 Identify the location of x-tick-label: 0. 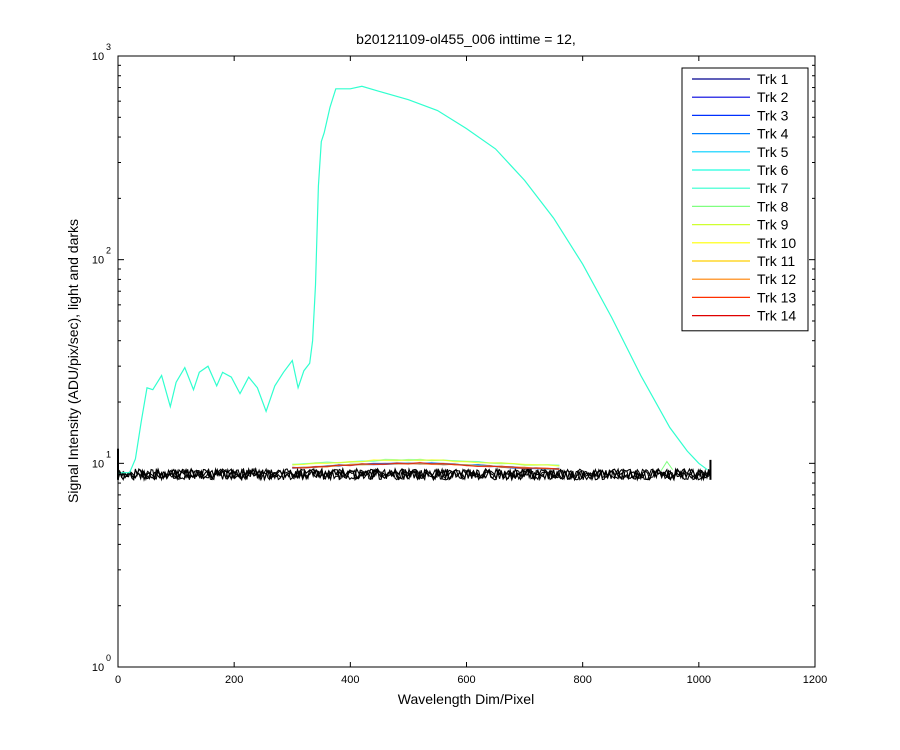
(118, 680).